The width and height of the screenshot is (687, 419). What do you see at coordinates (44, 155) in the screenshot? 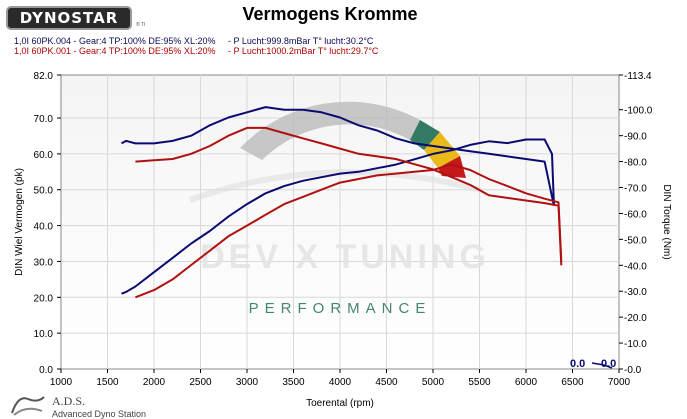
I see `y-left-tick-label-6: 60.0` at bounding box center [44, 155].